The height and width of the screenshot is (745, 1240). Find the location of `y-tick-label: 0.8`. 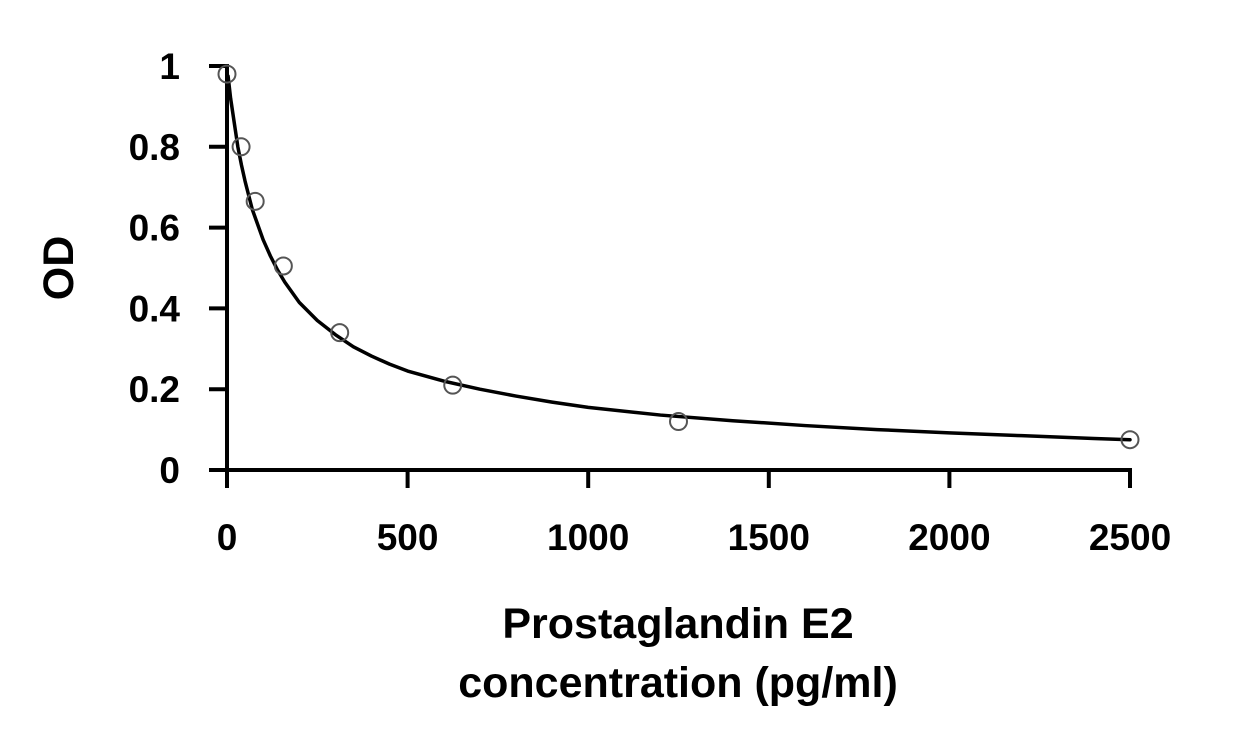

y-tick-label: 0.8 is located at coordinates (154, 147).